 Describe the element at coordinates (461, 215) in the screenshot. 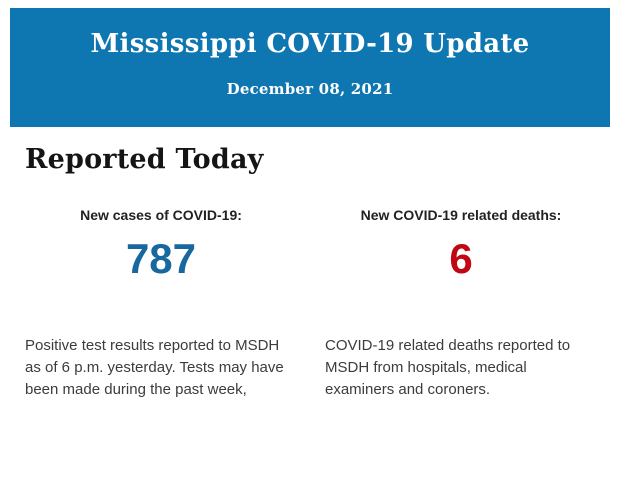

I see `new-deaths-label: New COVID-19 related deaths:` at that location.